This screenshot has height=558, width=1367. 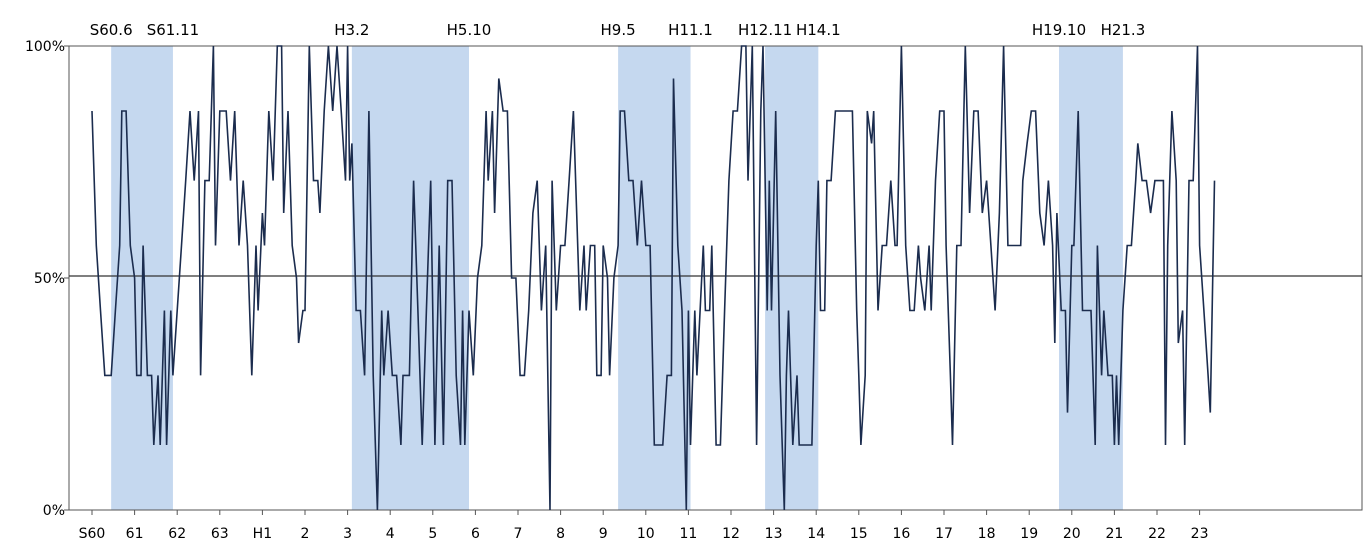 I want to click on period-start-label: S60.6, so click(x=111, y=30).